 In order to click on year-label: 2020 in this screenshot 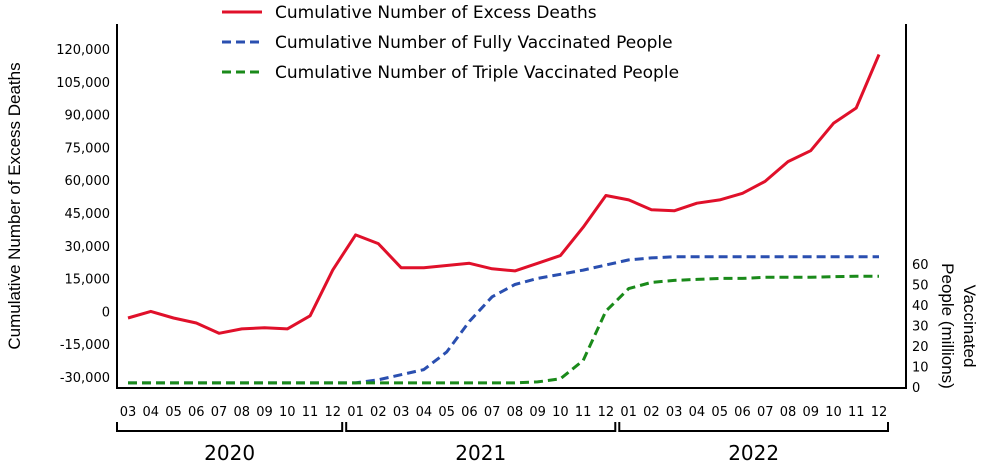, I will do `click(229, 453)`.